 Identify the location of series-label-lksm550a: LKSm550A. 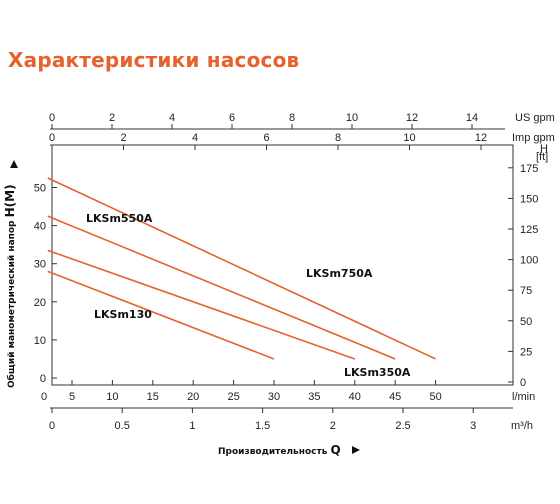
(119, 218).